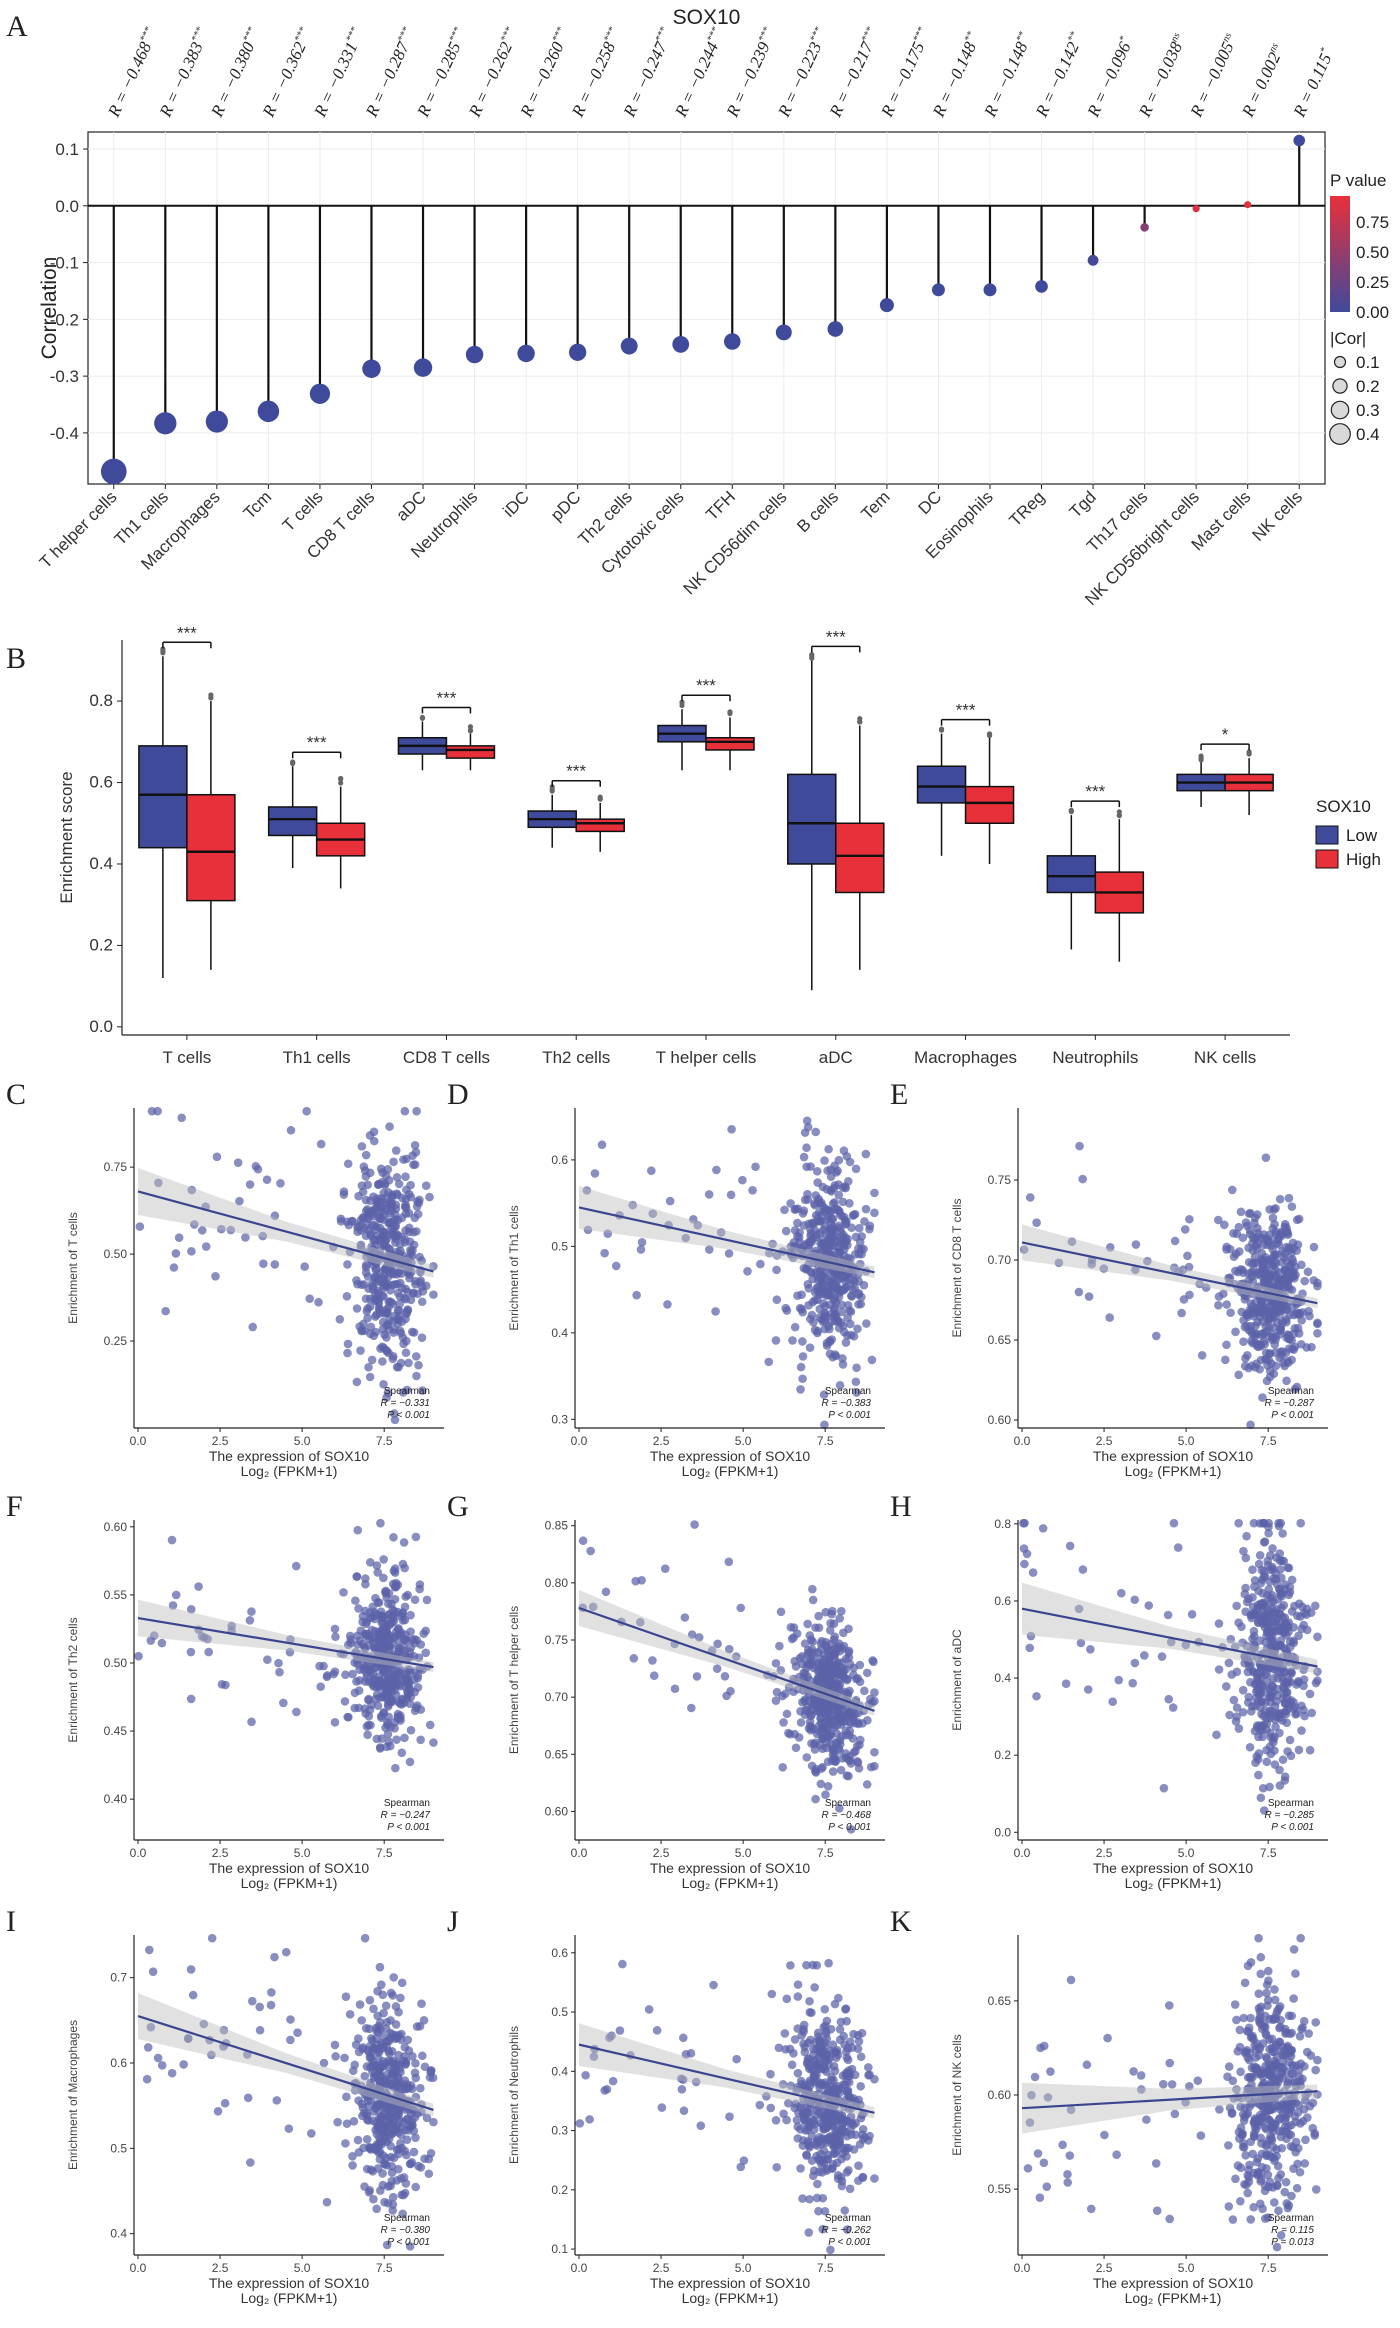 The image size is (1400, 2328). What do you see at coordinates (118, 2234) in the screenshot?
I see `y-tick-label: 0.4` at bounding box center [118, 2234].